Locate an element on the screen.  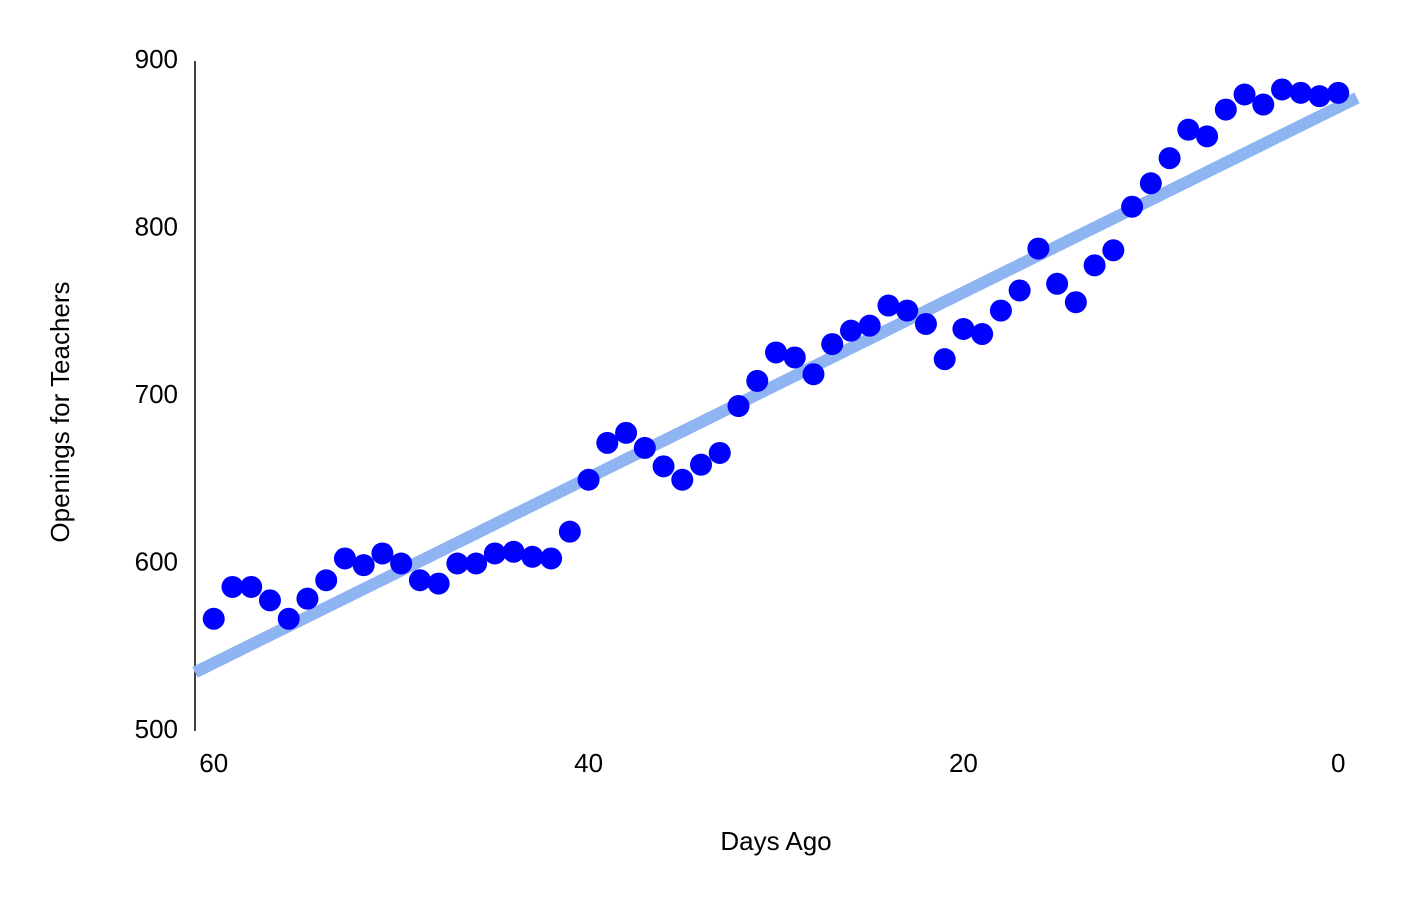
y-axis-label: Openings for Teachers is located at coordinates (60, 411).